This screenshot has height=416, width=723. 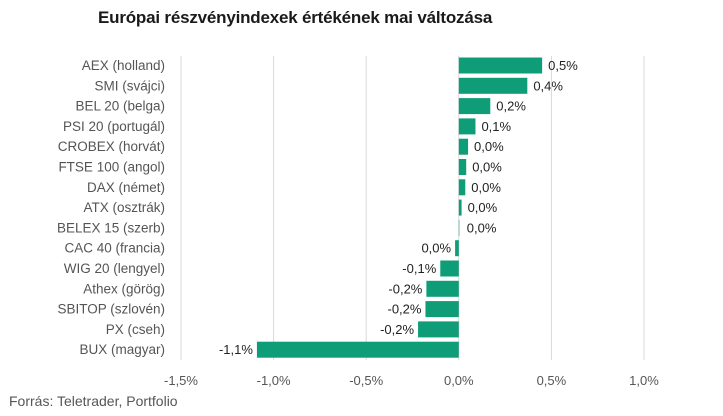 I want to click on data-label: 0,1%, so click(x=496, y=126).